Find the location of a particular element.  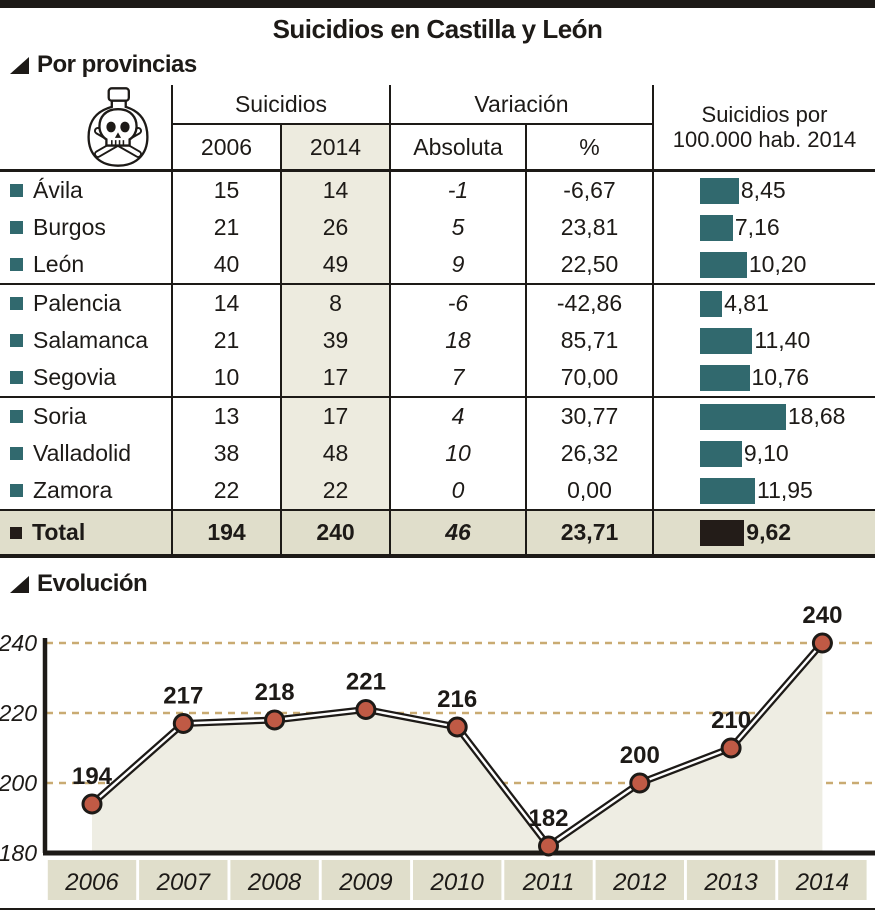

suicides-2014-cell: 49 is located at coordinates (334, 264).